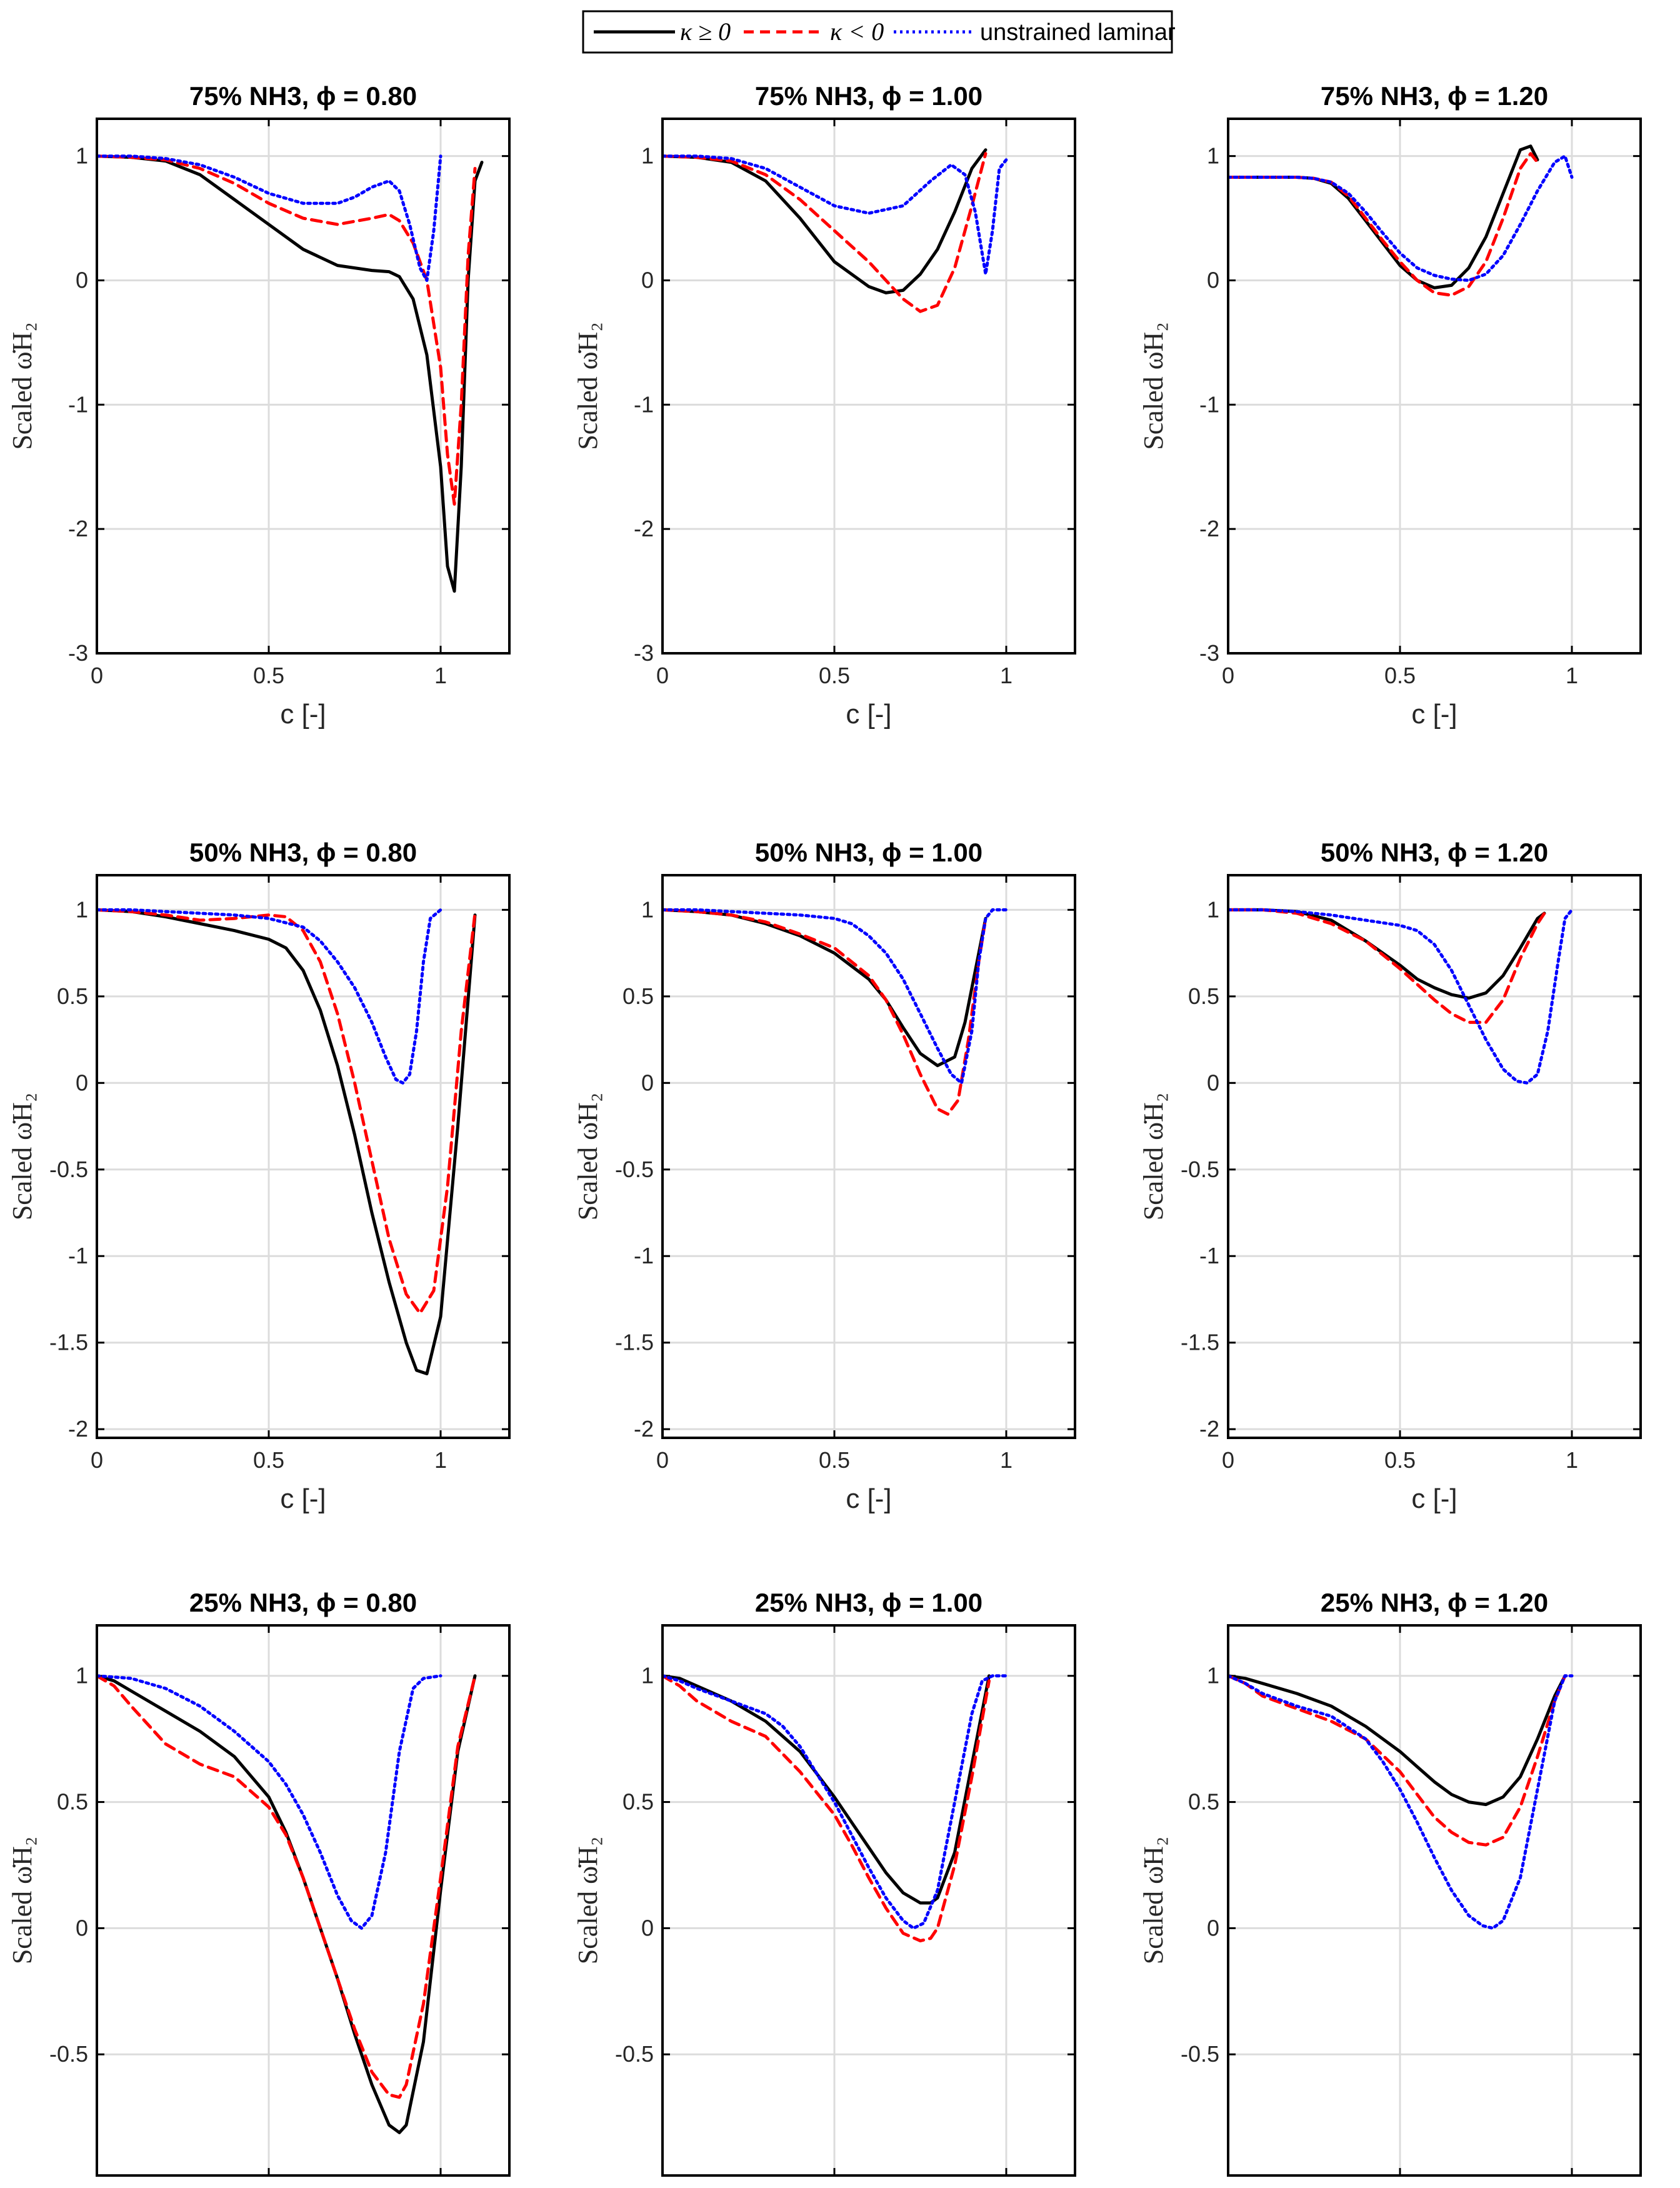 The width and height of the screenshot is (1680, 2188). Describe the element at coordinates (78, 1255) in the screenshot. I see `y-tick-label: -1` at that location.